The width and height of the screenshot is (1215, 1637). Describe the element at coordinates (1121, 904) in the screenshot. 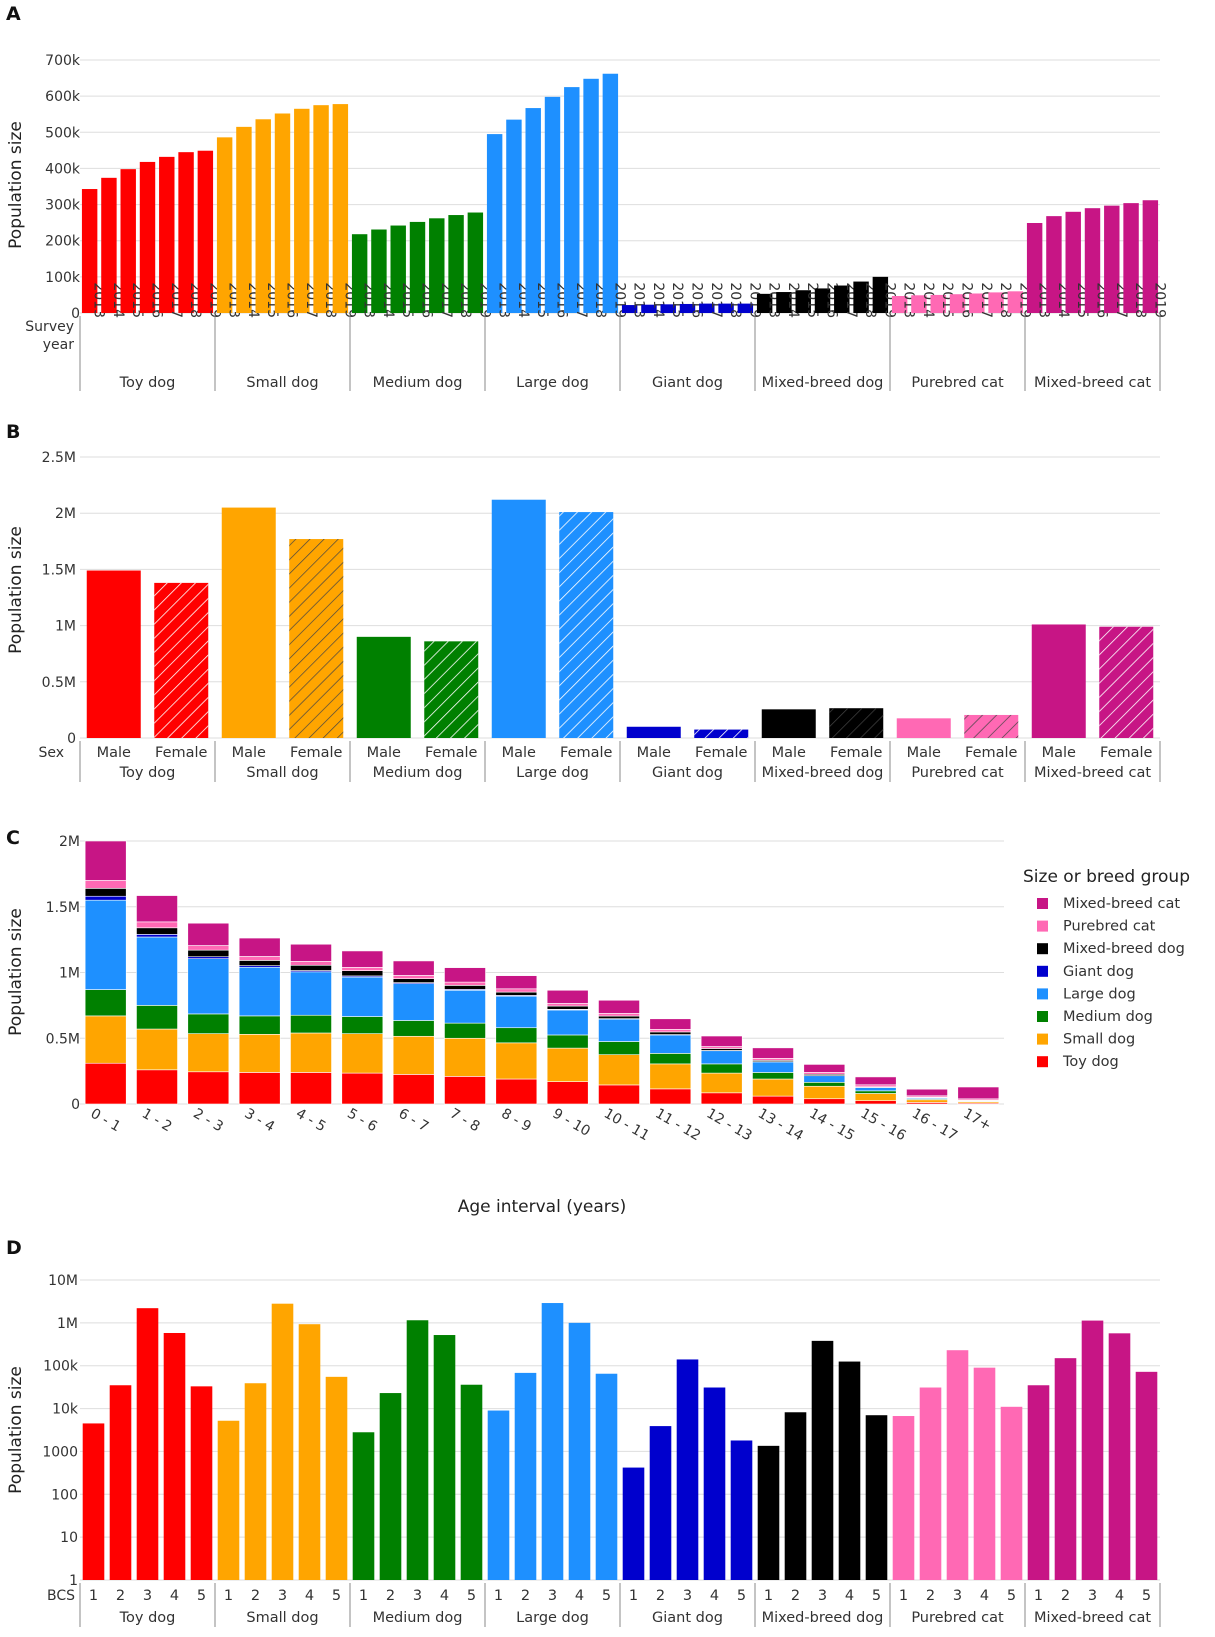

I see `legend-label-mixed-breed-cat: Mixed-breed cat` at that location.